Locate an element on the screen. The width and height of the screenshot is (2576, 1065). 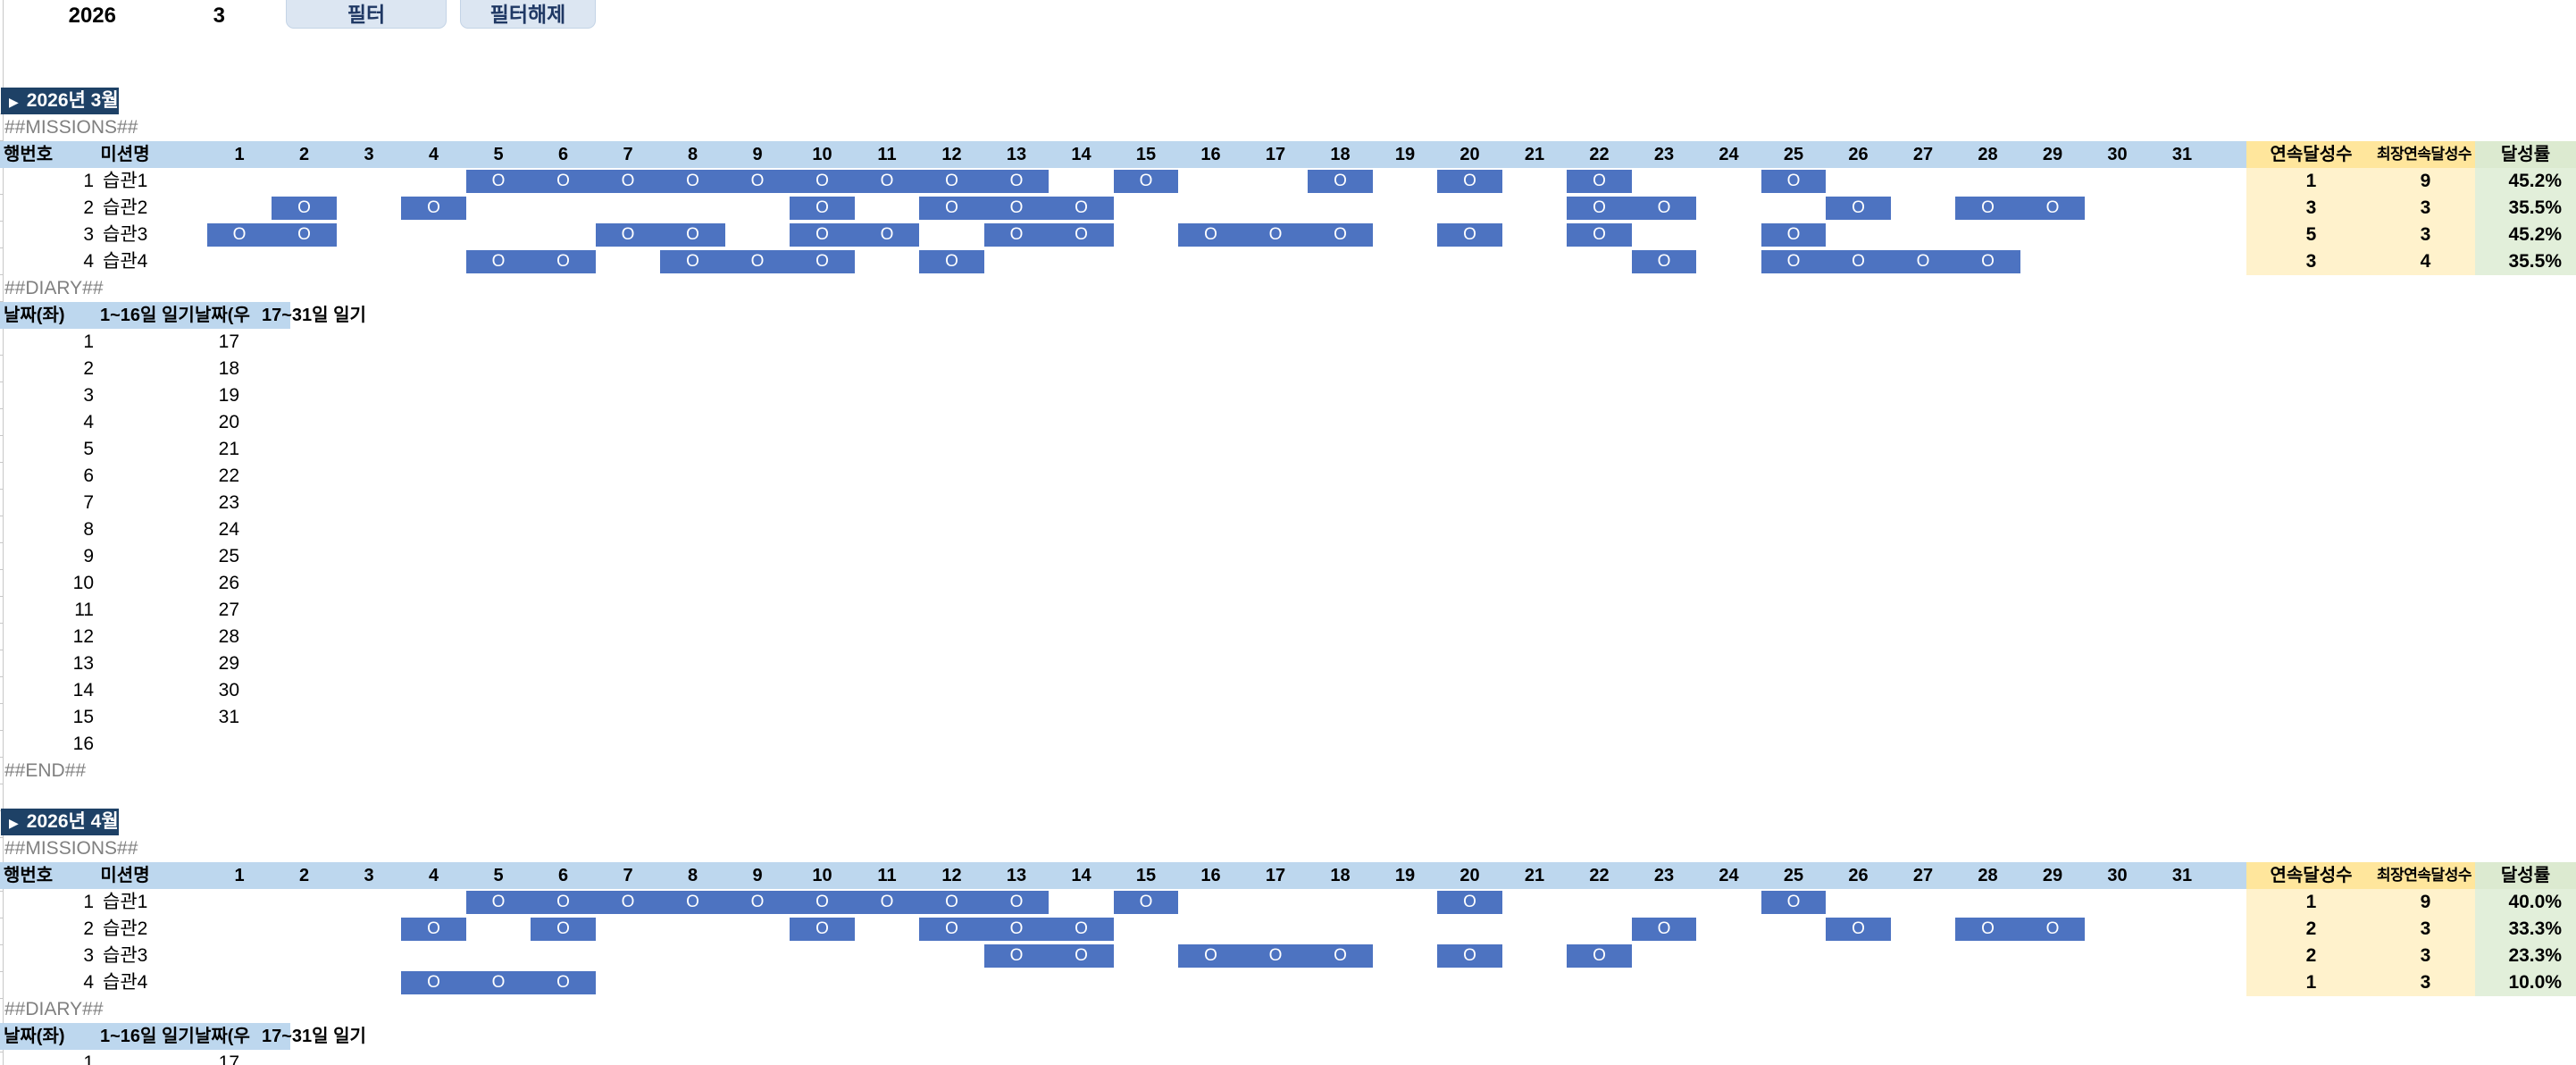
day-header-cell: 11 is located at coordinates (887, 875).